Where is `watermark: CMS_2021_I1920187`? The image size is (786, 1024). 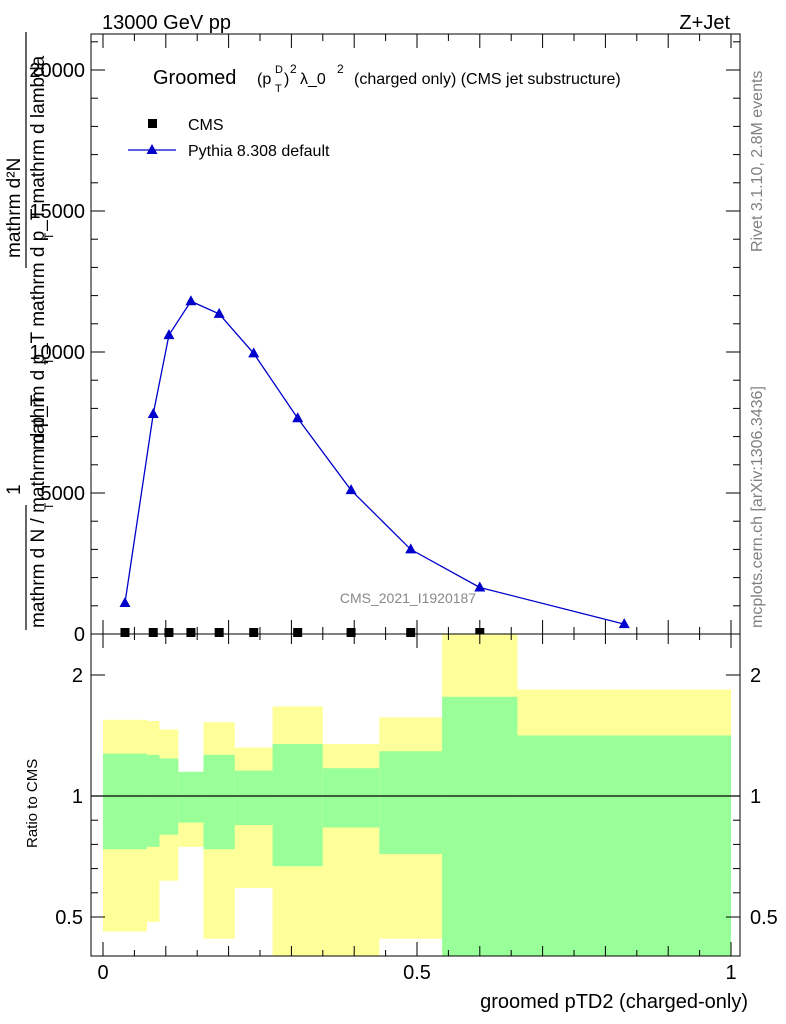
watermark: CMS_2021_I1920187 is located at coordinates (408, 598).